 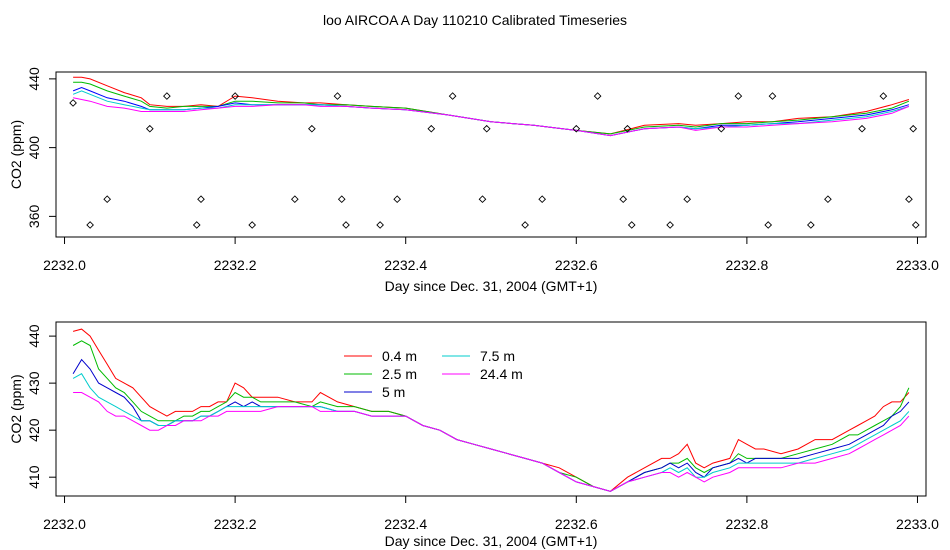 I want to click on y-tick-label: 410, so click(x=34, y=477).